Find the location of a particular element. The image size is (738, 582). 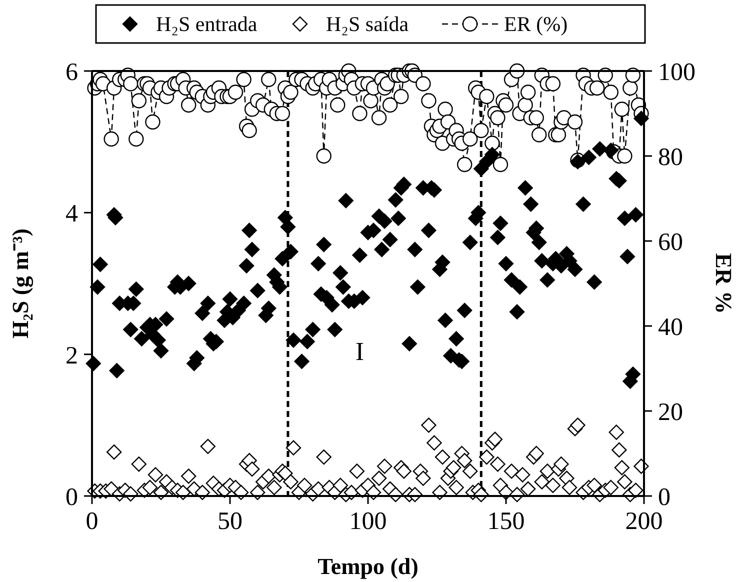

x-tick-label: 50 is located at coordinates (230, 521).